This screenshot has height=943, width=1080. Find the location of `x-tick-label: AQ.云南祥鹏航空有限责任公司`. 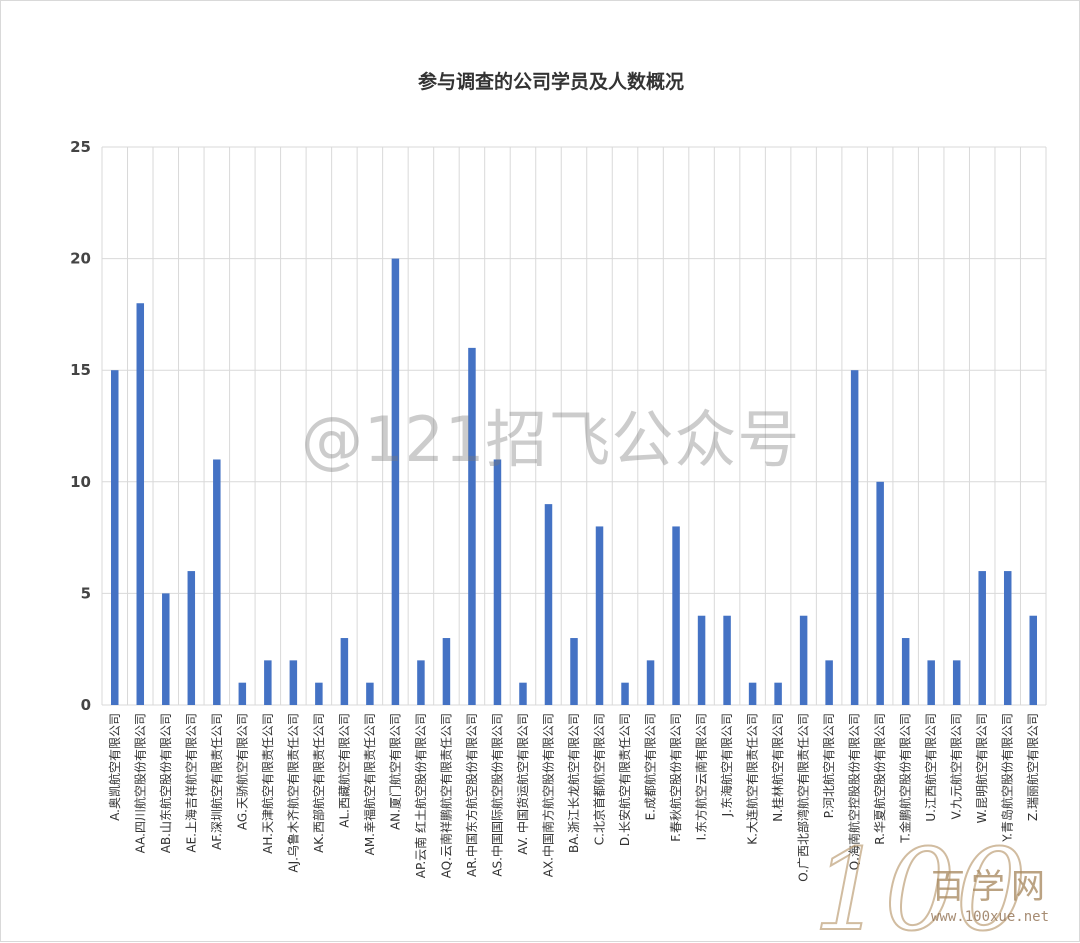

x-tick-label: AQ.云南祥鹏航空有限责任公司 is located at coordinates (445, 795).